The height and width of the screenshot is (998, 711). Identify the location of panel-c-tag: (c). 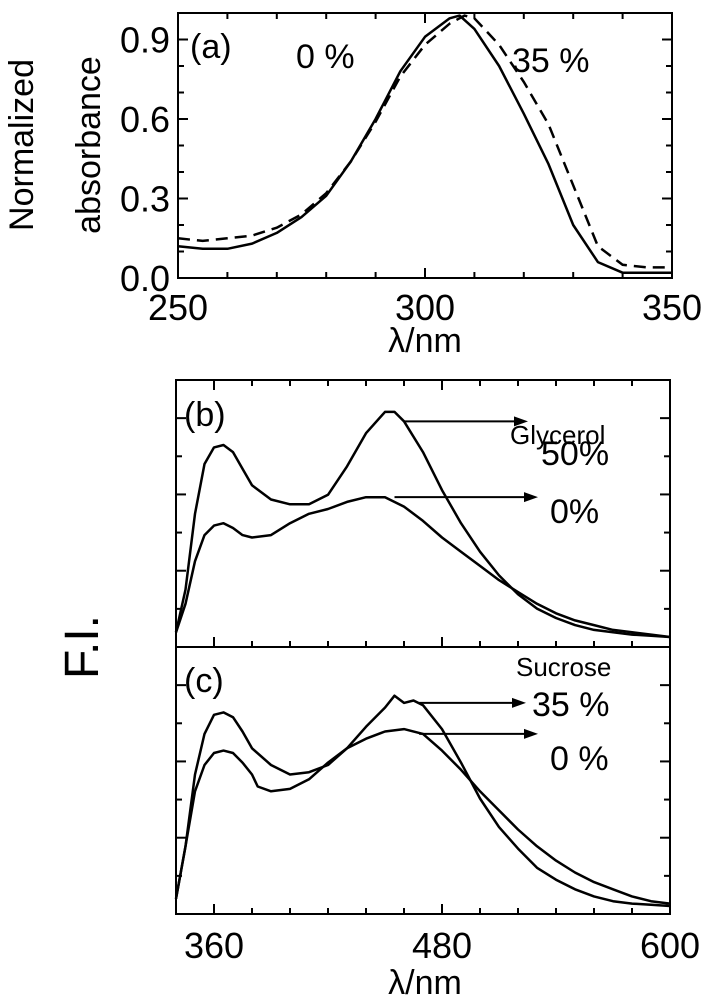
(204, 681).